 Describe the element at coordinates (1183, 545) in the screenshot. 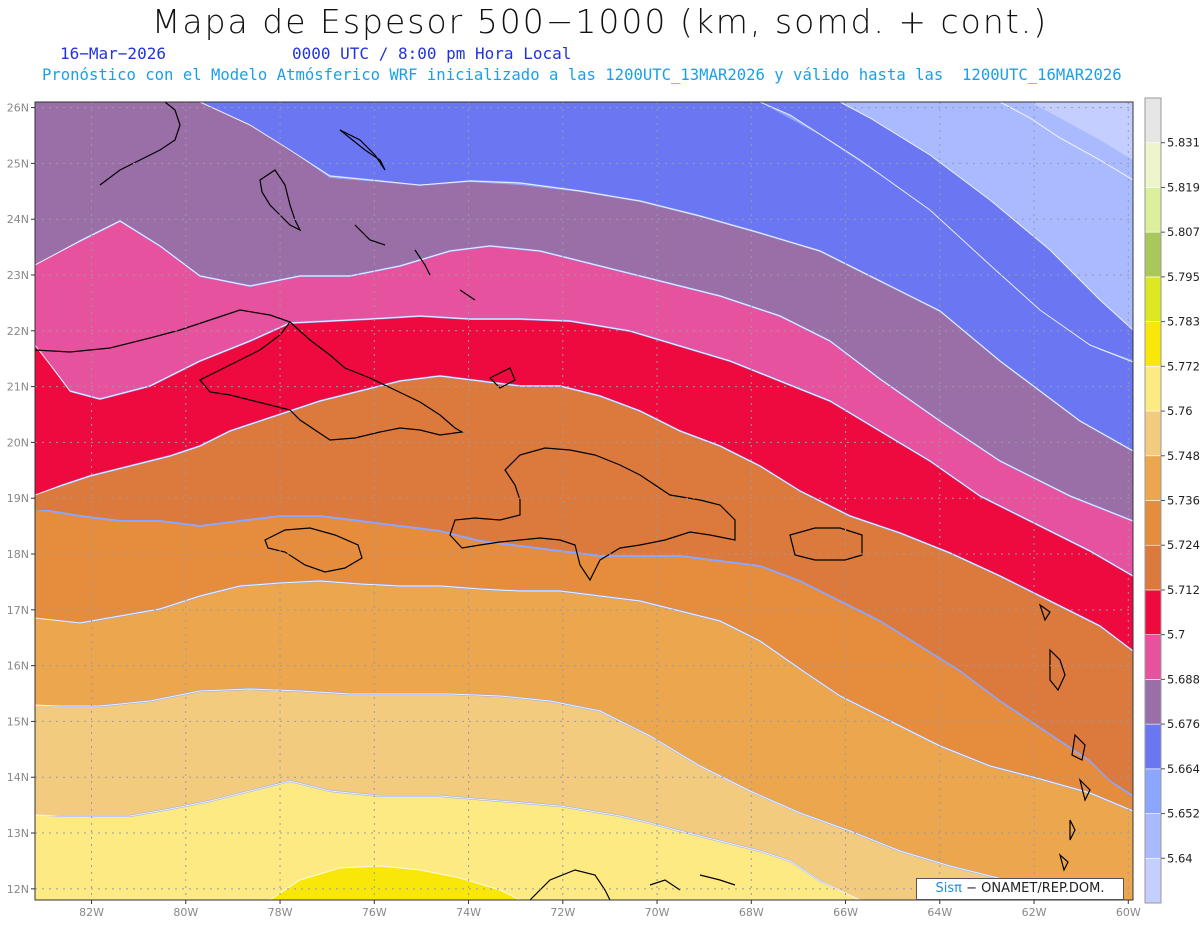

I see `legend-level-label: 5.724` at that location.